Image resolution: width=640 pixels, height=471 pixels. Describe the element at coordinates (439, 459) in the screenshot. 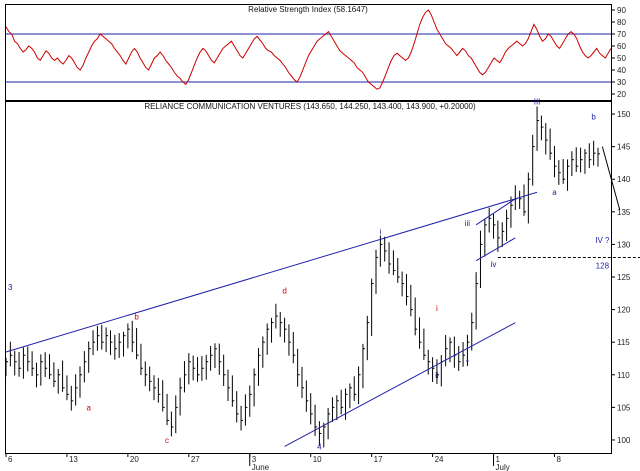

I see `x-tick-label: 24` at that location.